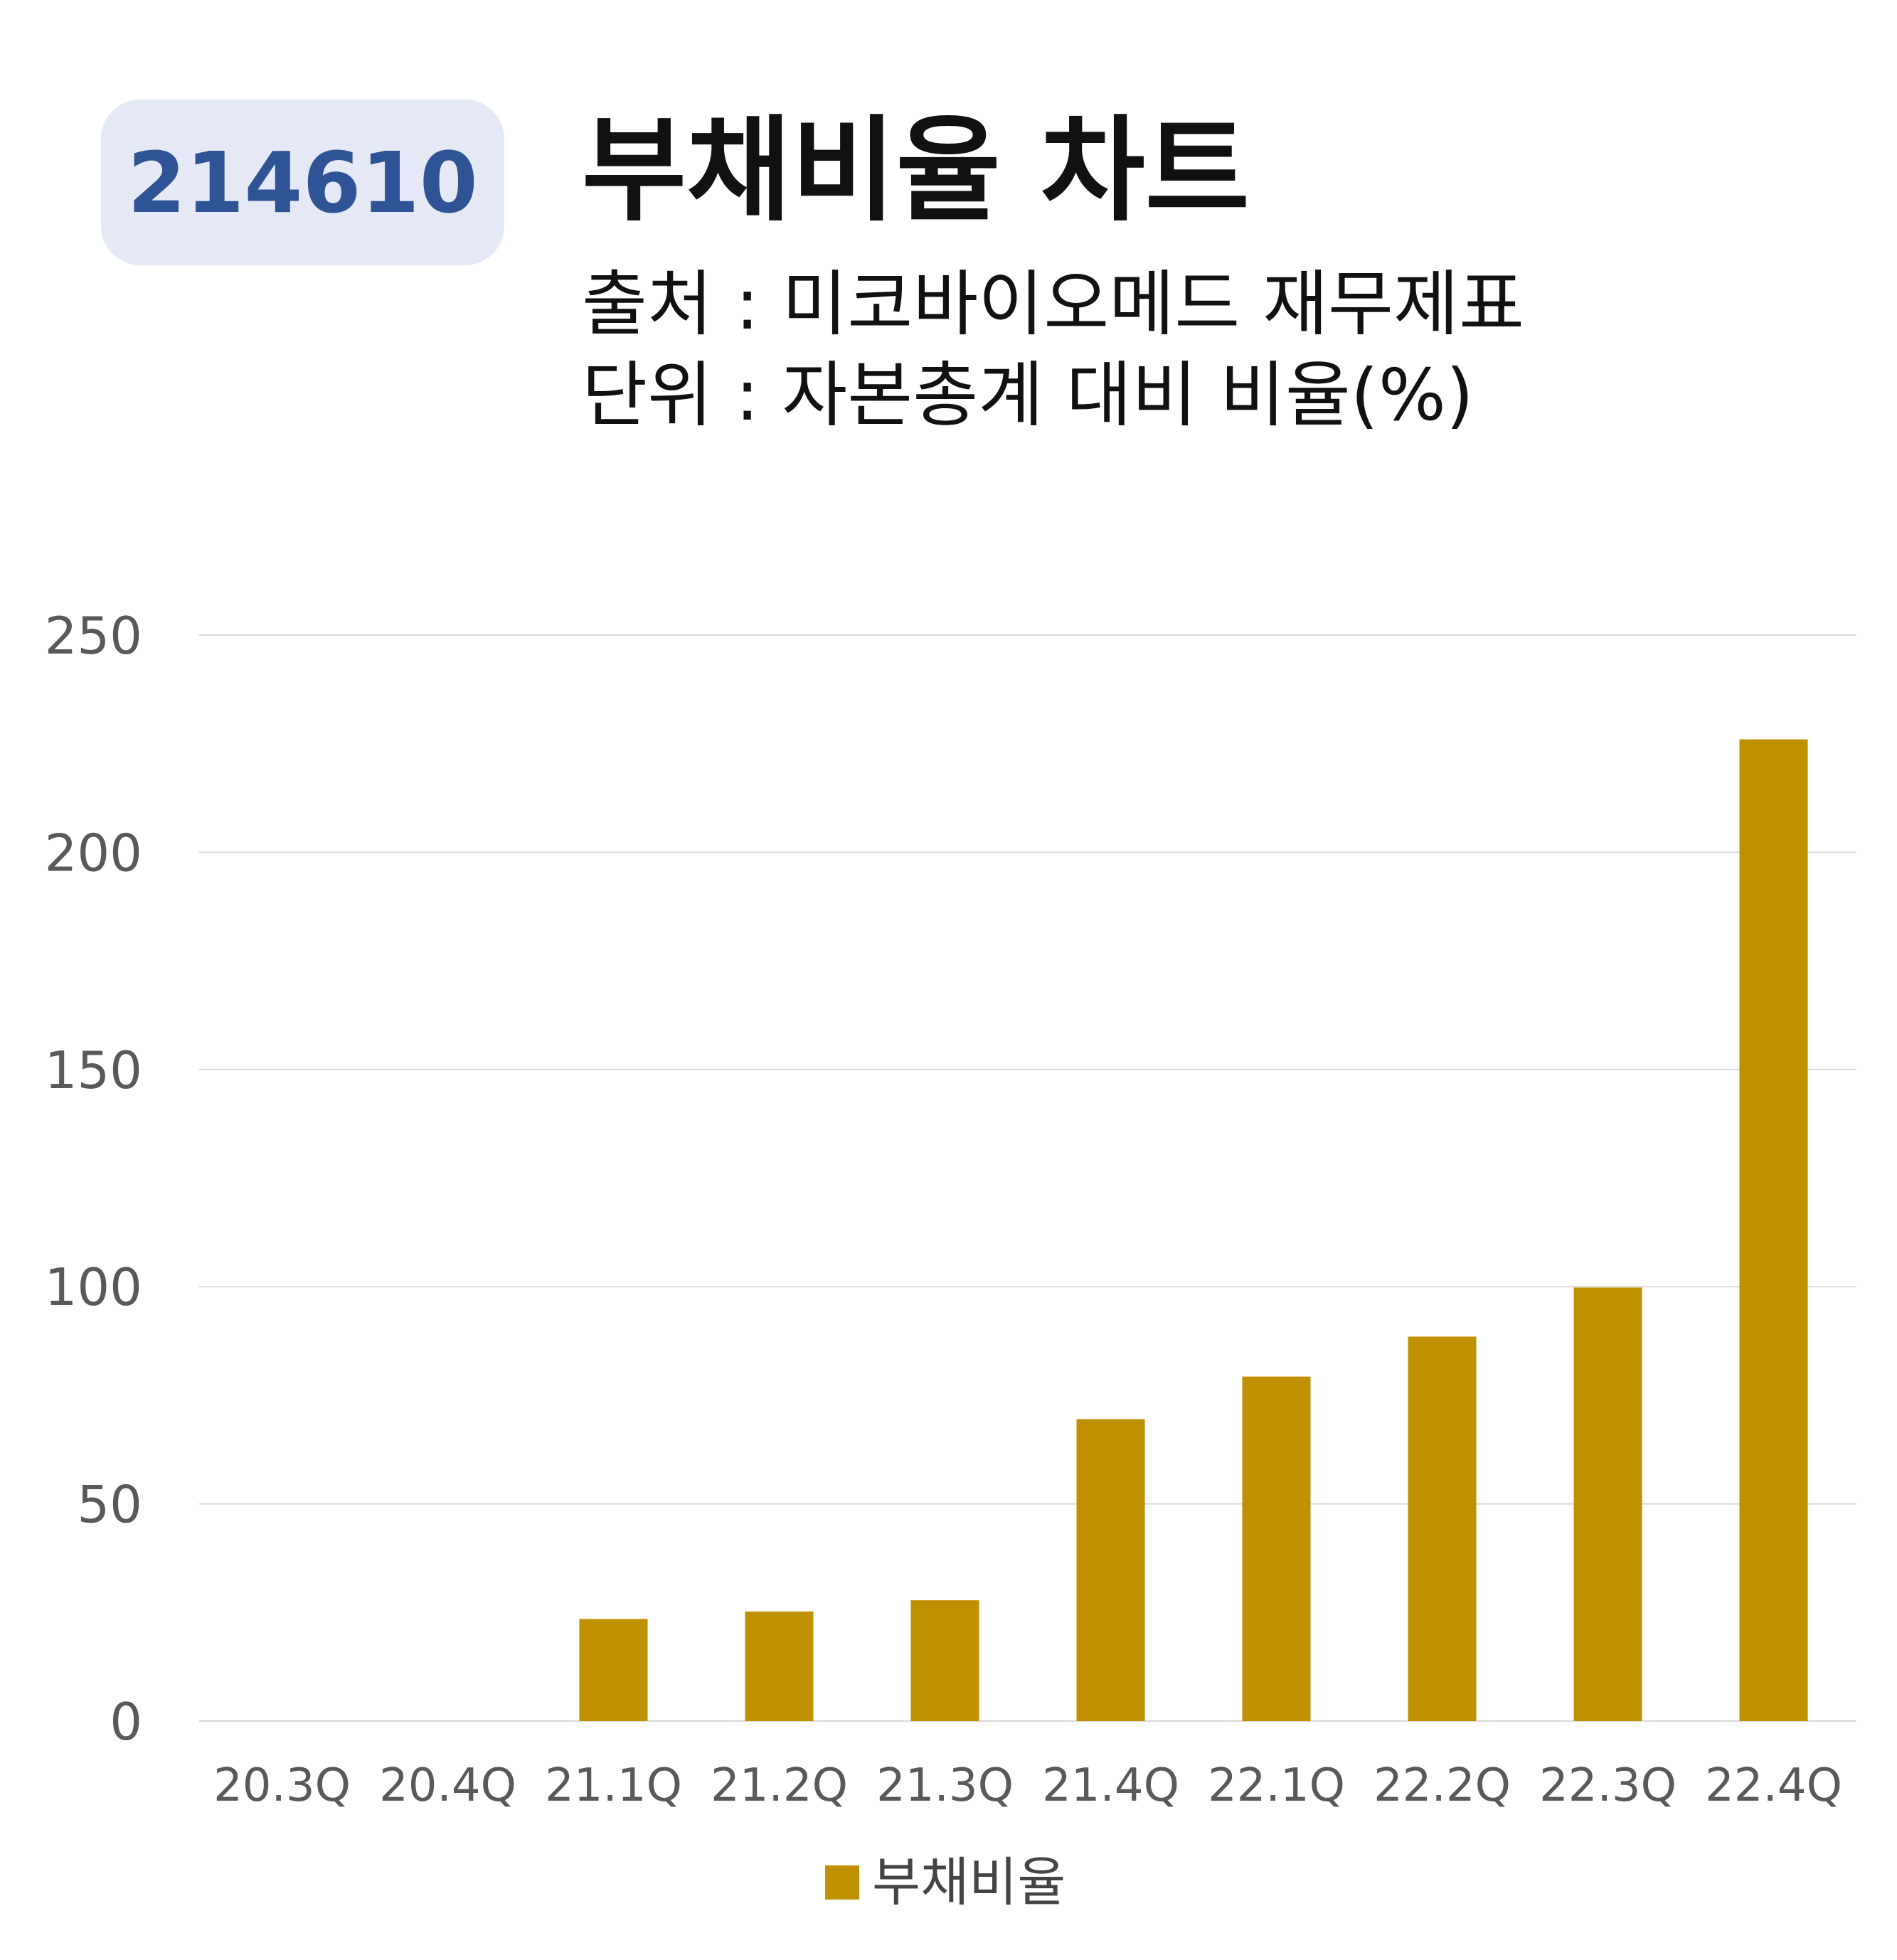 The image size is (1897, 1960). I want to click on chart-title: 부채비율 차트, so click(916, 170).